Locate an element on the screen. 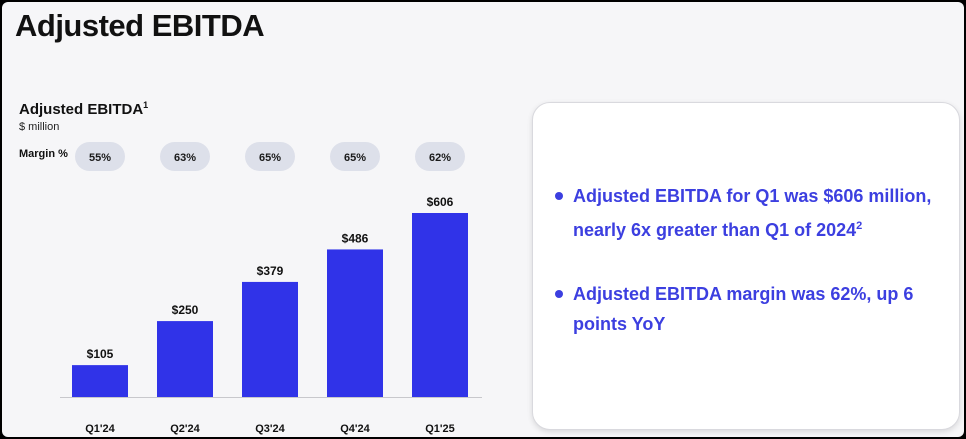 Image resolution: width=966 pixels, height=439 pixels. margin-pill-label: 63% is located at coordinates (185, 158).